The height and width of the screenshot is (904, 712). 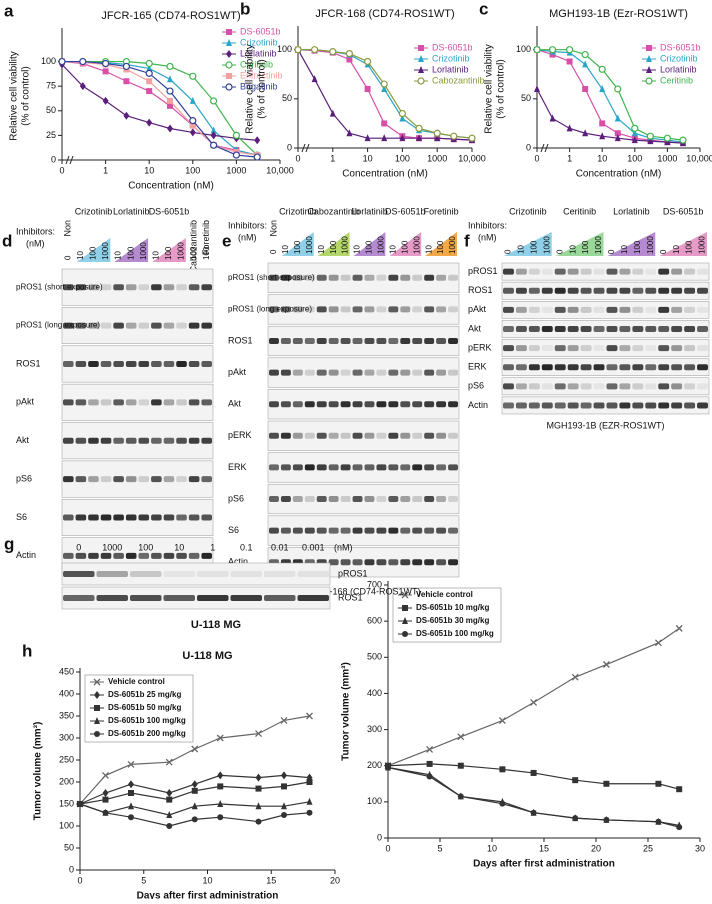 What do you see at coordinates (212, 547) in the screenshot?
I see `dose-label: 1` at bounding box center [212, 547].